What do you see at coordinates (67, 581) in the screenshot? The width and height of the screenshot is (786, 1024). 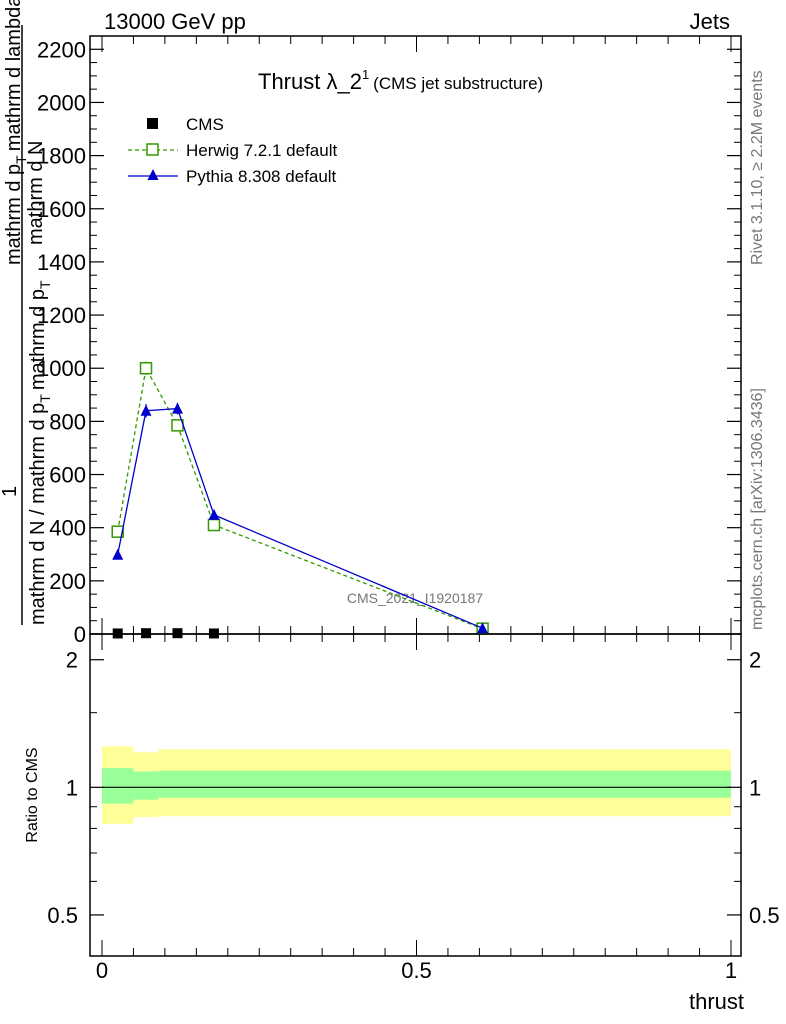 I see `main-y-tick-label: 200` at bounding box center [67, 581].